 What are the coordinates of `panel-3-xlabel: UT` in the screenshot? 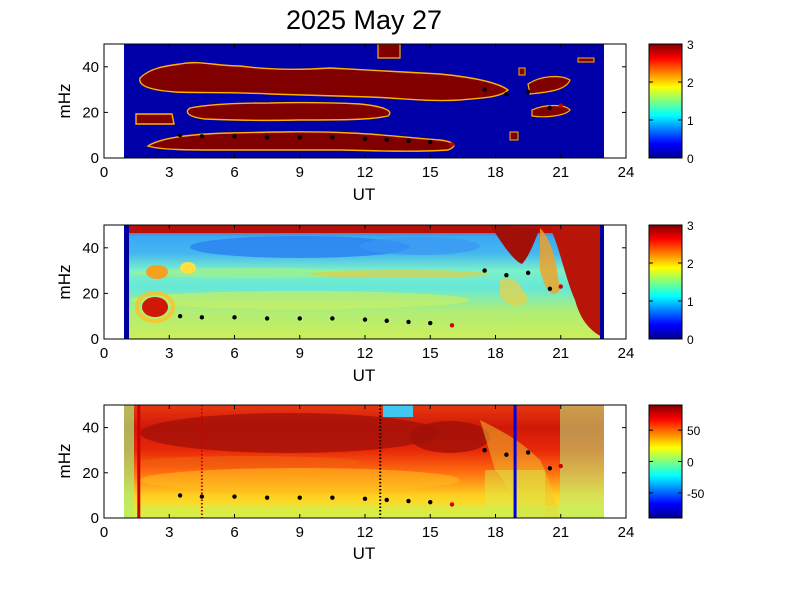 It's located at (364, 553).